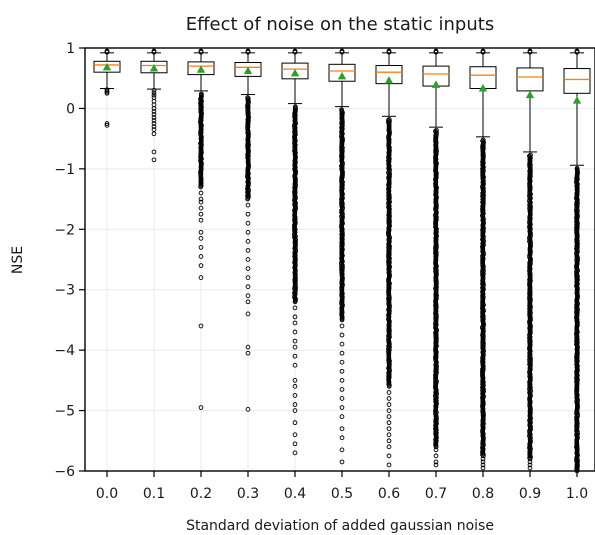 This screenshot has height=535, width=595. Describe the element at coordinates (69, 260) in the screenshot. I see `y-axis: 1 0 −1 −2 −3 −4 −5 −6` at that location.